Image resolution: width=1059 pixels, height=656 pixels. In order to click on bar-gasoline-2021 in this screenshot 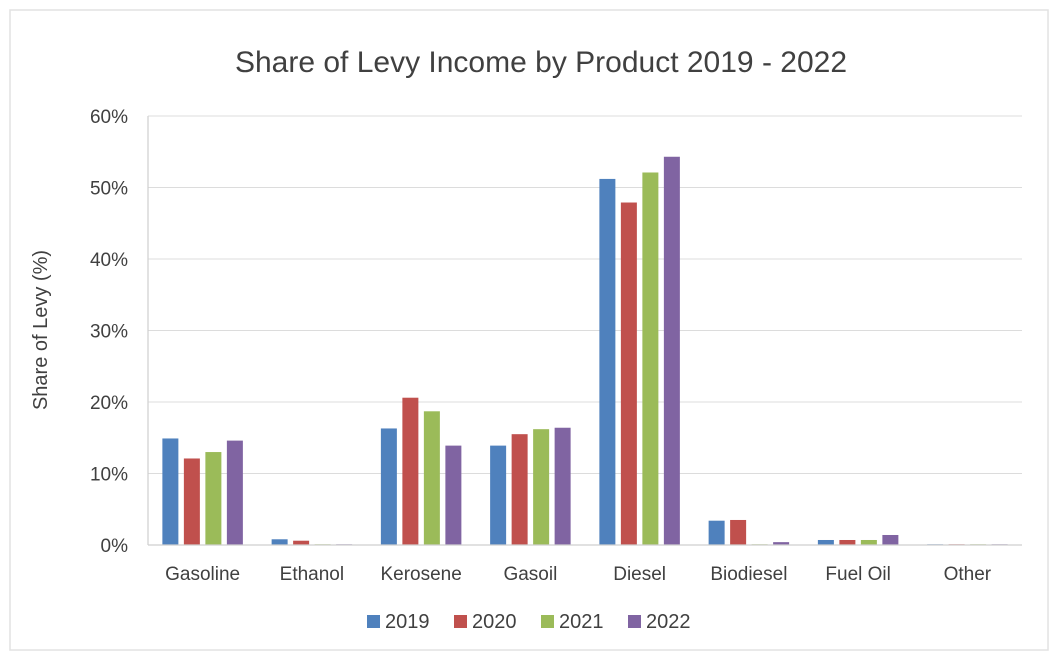, I will do `click(213, 498)`.